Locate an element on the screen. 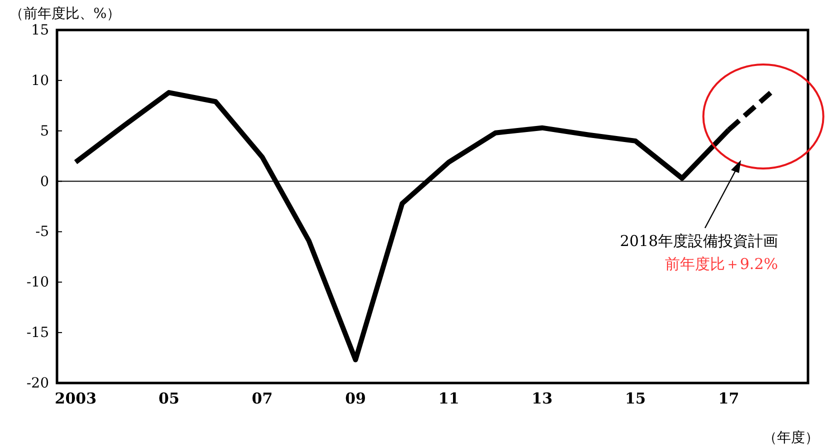  y-tick-label: -5 is located at coordinates (42, 232).